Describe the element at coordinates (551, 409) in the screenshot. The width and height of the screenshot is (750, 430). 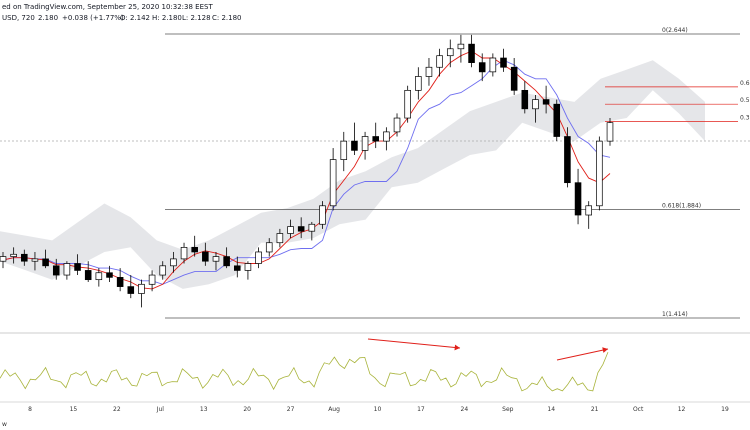
I see `x-tick-label: 14` at that location.